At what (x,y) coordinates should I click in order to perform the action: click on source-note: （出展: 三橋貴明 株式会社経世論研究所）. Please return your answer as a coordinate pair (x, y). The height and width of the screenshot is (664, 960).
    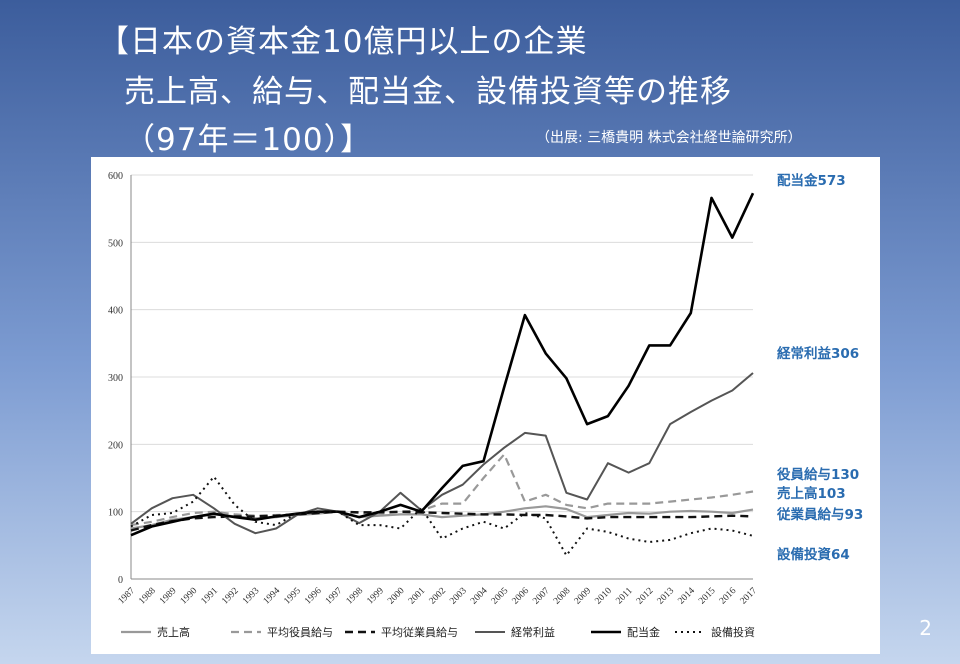
    Looking at the image, I should click on (669, 138).